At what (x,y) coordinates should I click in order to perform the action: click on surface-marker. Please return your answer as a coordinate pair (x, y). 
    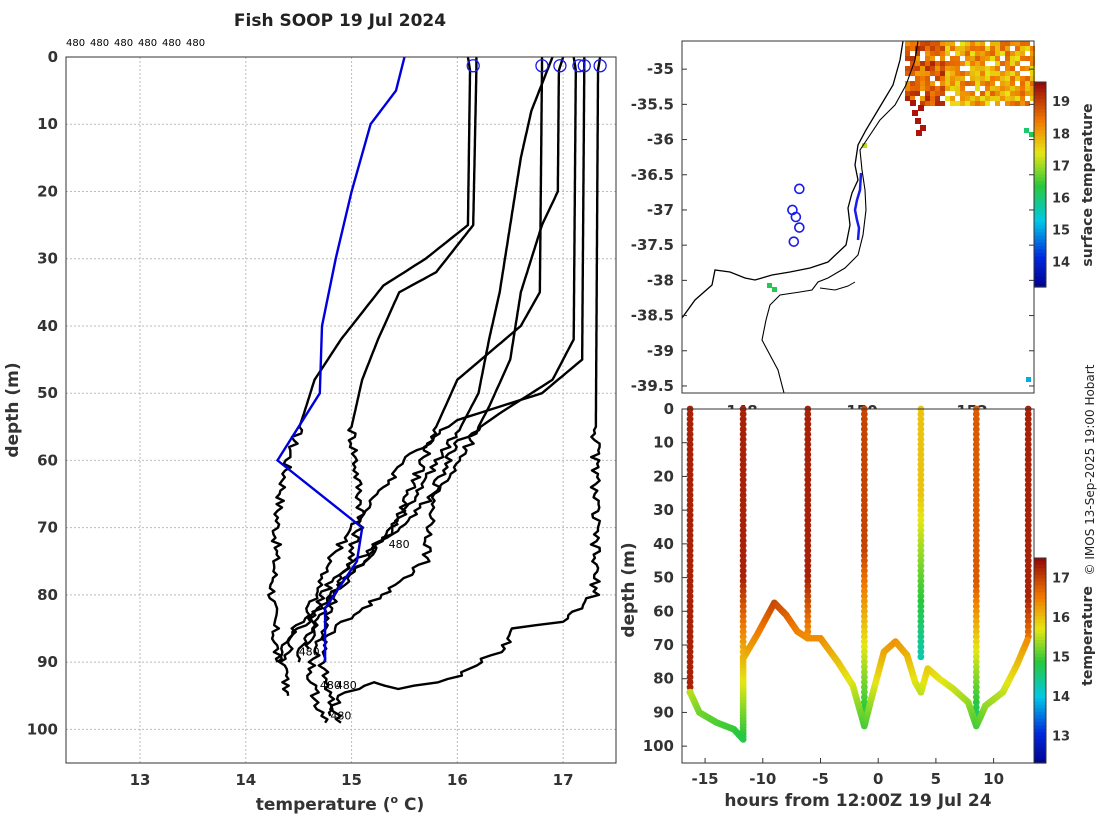
    Looking at the image, I should click on (600, 66).